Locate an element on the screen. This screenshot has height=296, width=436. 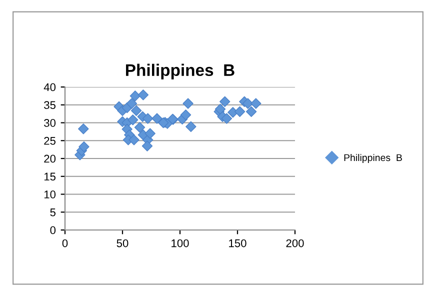
x-tick-label: 200 is located at coordinates (295, 243).